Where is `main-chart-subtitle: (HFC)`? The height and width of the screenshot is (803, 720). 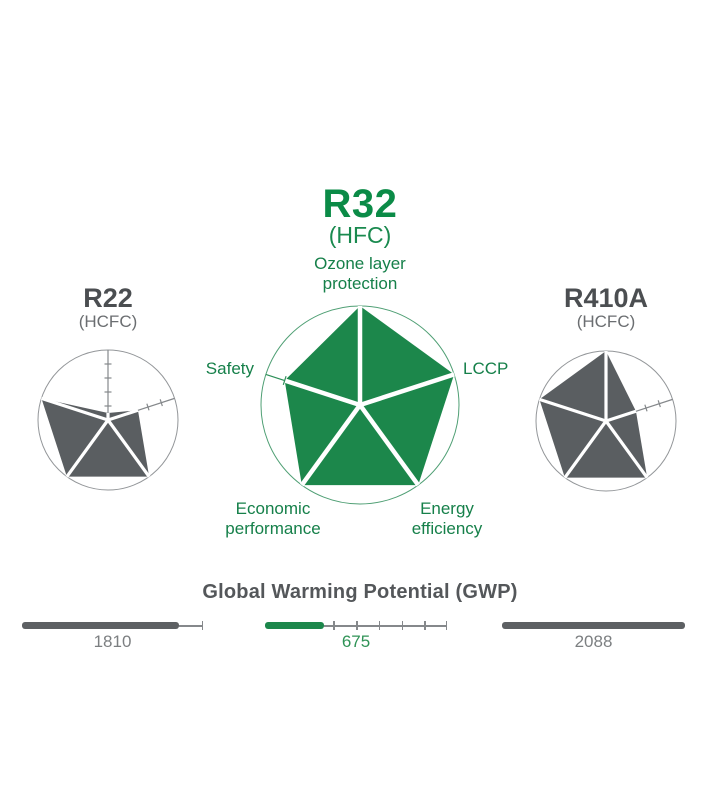 main-chart-subtitle: (HFC) is located at coordinates (360, 235).